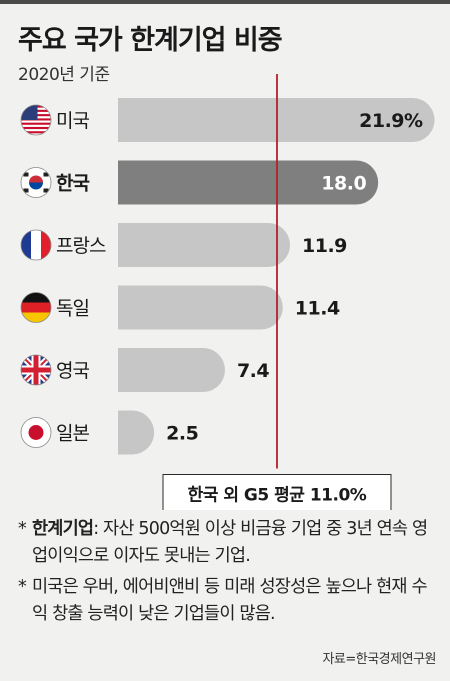 The width and height of the screenshot is (450, 681). Describe the element at coordinates (227, 120) in the screenshot. I see `bar-row: 미국 21.9%` at that location.